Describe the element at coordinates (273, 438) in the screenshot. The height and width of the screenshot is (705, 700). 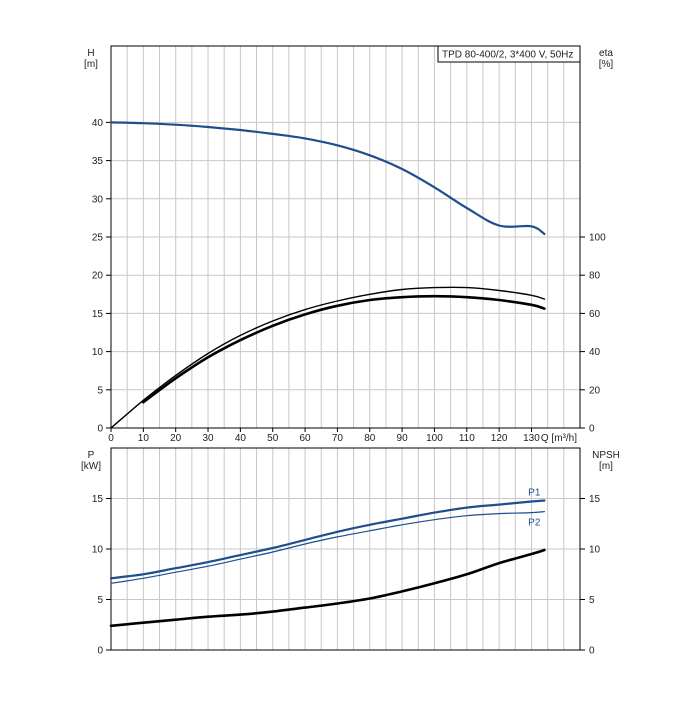
I see `upper-x-tick-label: 50` at that location.